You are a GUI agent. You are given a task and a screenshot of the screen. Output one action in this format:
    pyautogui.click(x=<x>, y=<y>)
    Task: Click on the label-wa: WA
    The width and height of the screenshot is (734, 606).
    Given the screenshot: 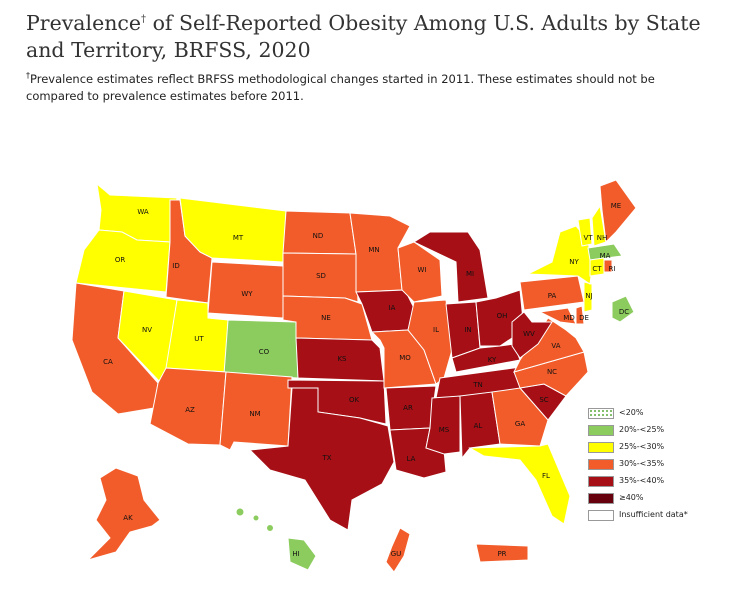 What is the action you would take?
    pyautogui.click(x=143, y=212)
    